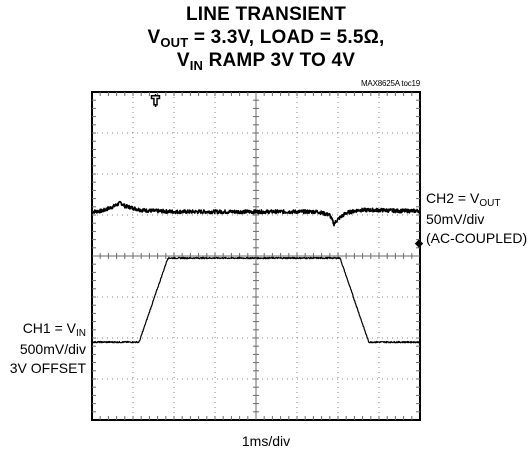 The image size is (532, 455). I want to click on ch2-name: CH2 = VOUT, so click(476, 199).